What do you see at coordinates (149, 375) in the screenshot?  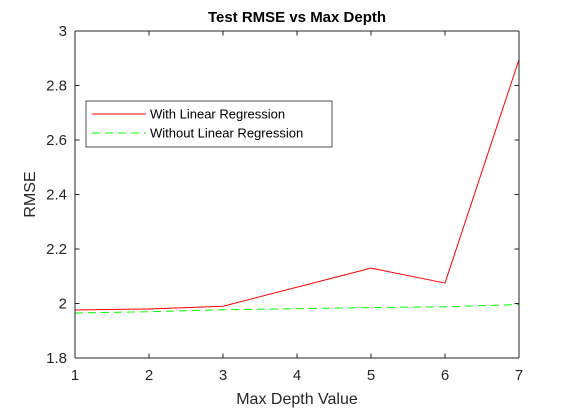 I see `x-tick-label: 2` at bounding box center [149, 375].